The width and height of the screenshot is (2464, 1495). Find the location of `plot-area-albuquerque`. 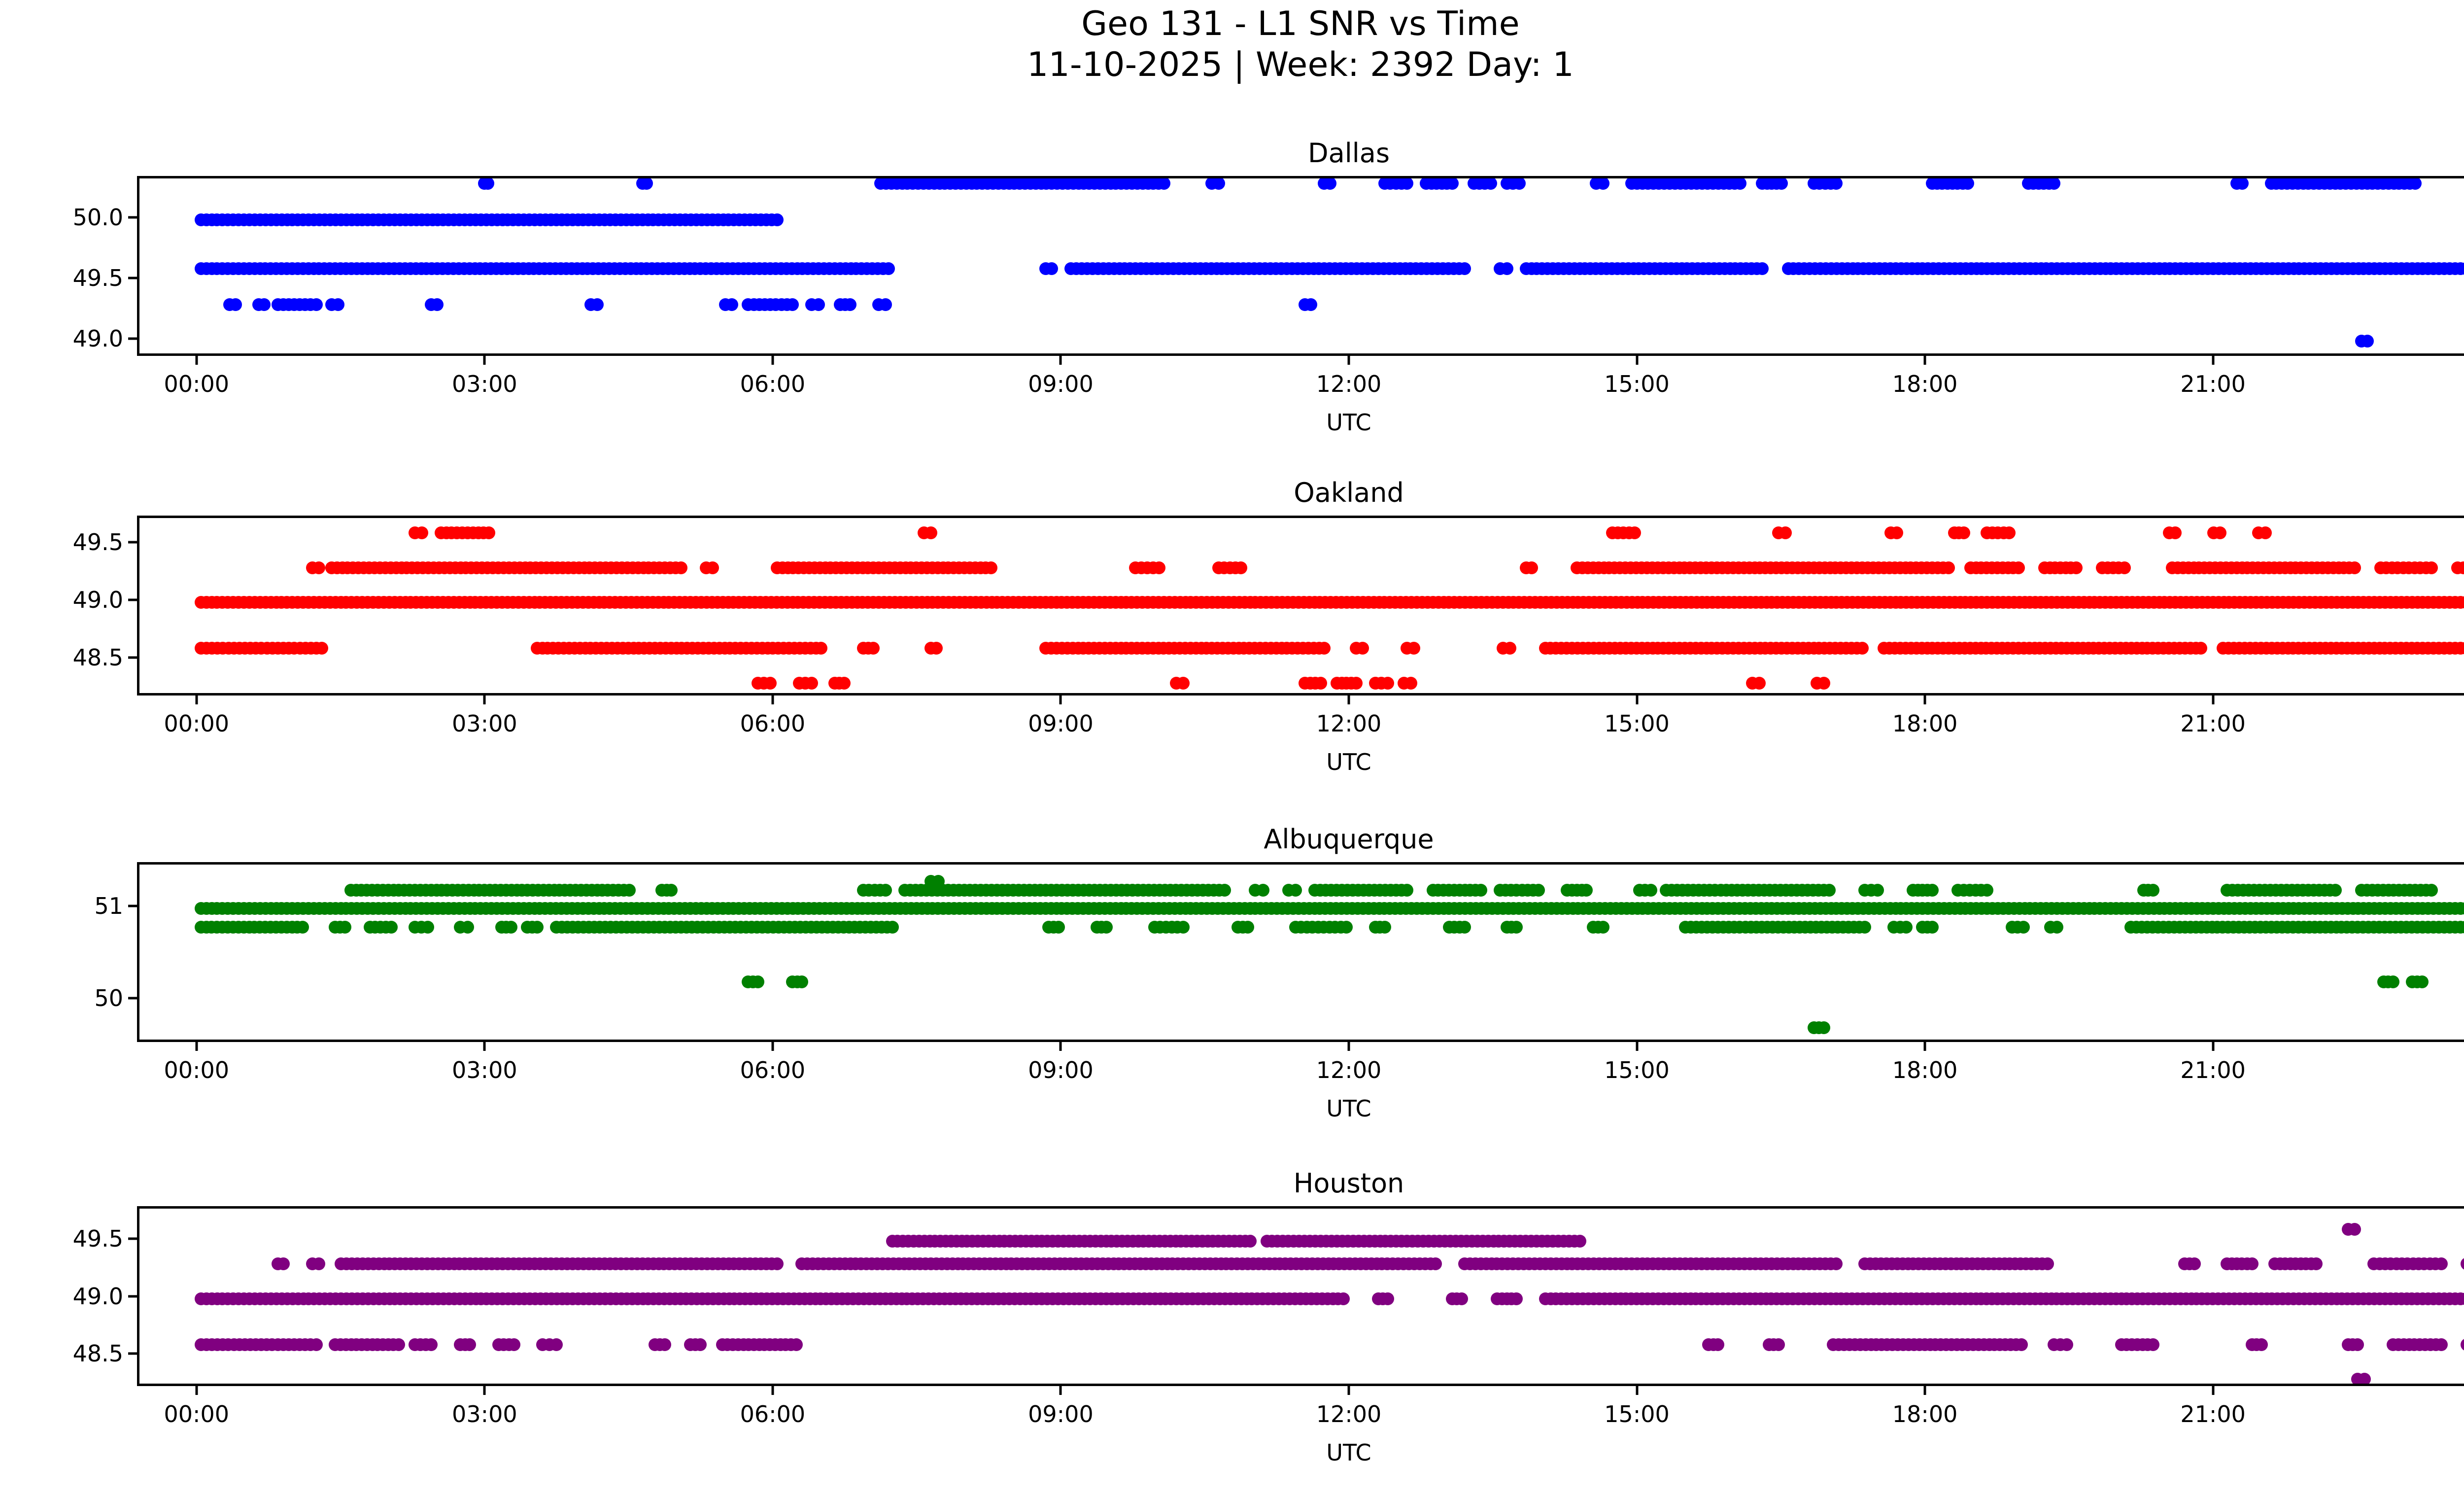

plot-area-albuquerque is located at coordinates (1300, 952).